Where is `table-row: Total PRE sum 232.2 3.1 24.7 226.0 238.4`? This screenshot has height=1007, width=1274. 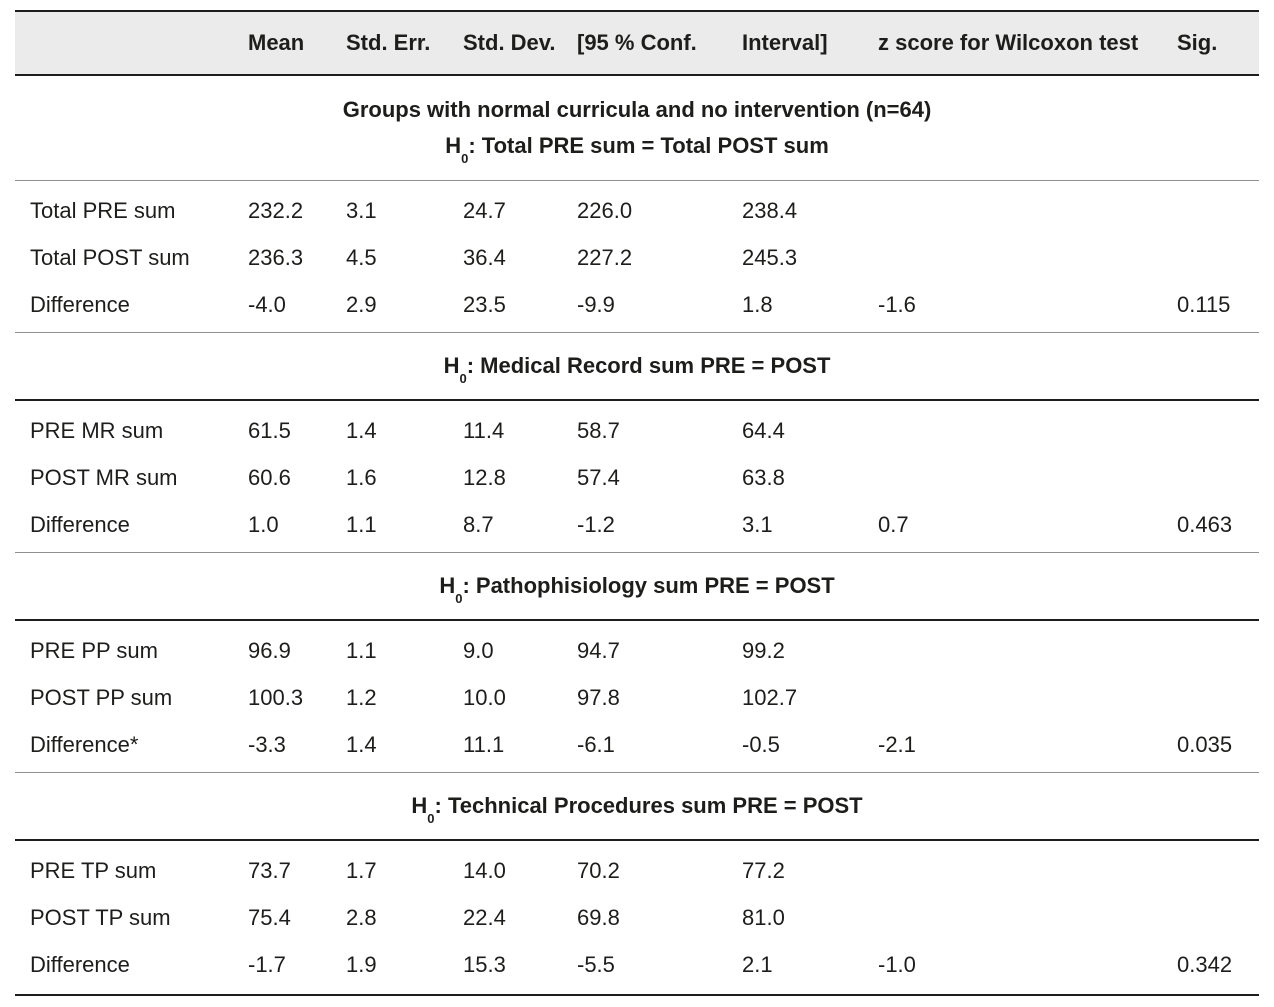 table-row: Total PRE sum 232.2 3.1 24.7 226.0 238.4 is located at coordinates (637, 210).